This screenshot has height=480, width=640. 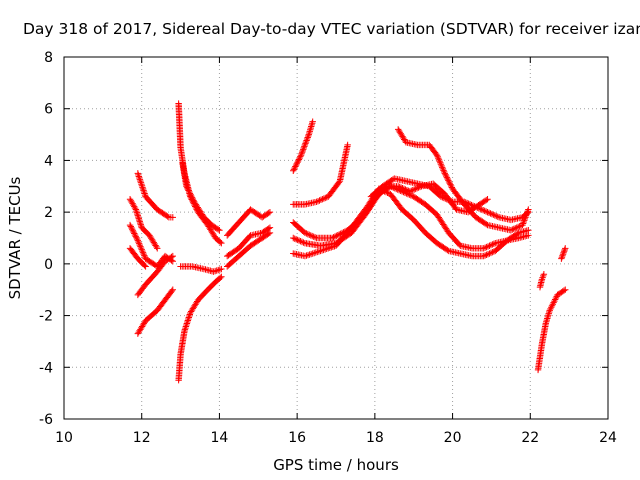 What do you see at coordinates (220, 438) in the screenshot?
I see `x-tick-label: 14` at bounding box center [220, 438].